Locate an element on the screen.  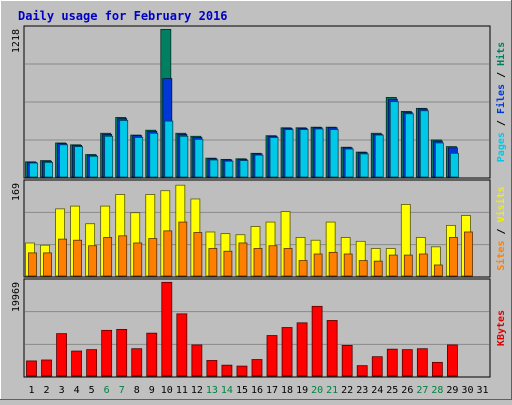
day-label: 8 is located at coordinates (137, 390).